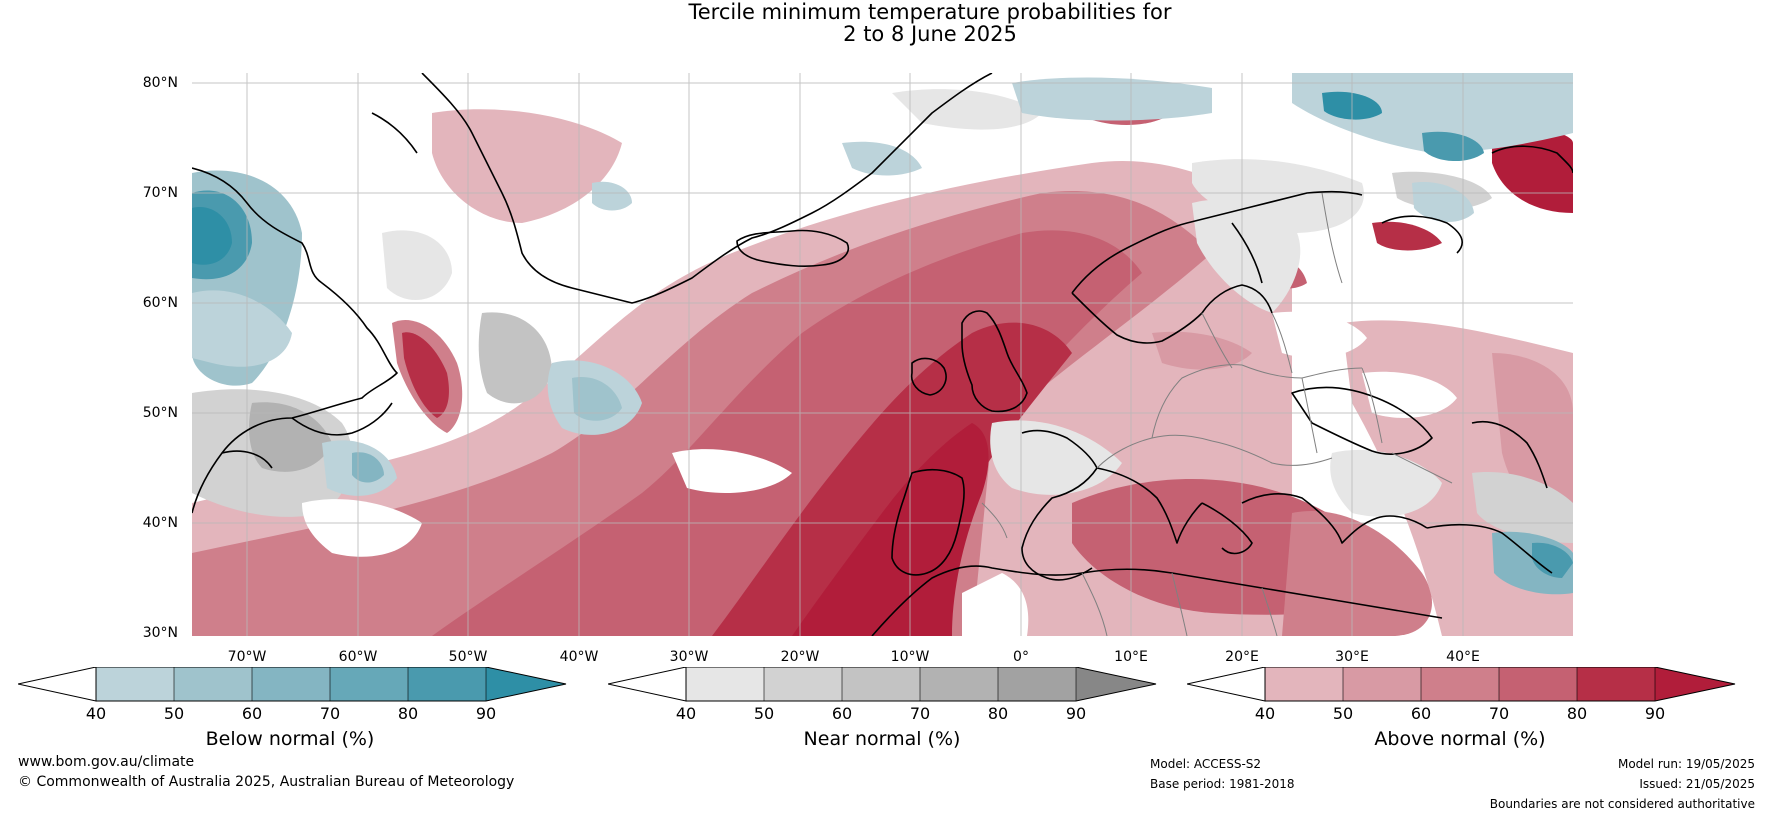 This screenshot has height=816, width=1770. What do you see at coordinates (764, 713) in the screenshot?
I see `cbar-near-tick: 50` at bounding box center [764, 713].